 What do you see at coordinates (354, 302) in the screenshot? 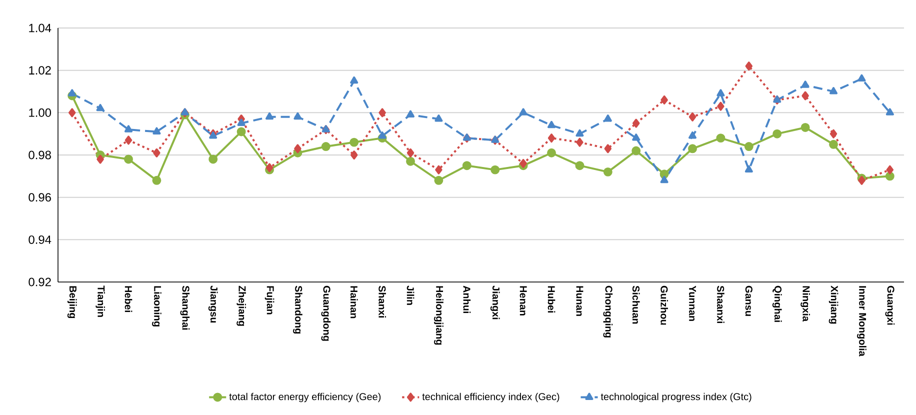
I see `x-tick-label: Hainan` at bounding box center [354, 302].